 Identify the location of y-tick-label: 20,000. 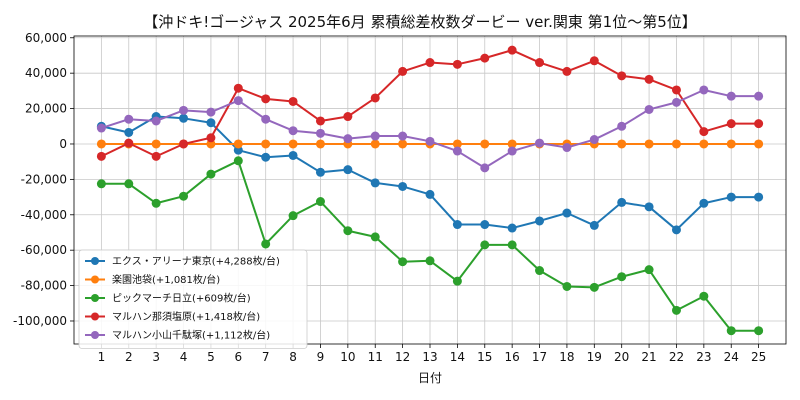
(46, 109).